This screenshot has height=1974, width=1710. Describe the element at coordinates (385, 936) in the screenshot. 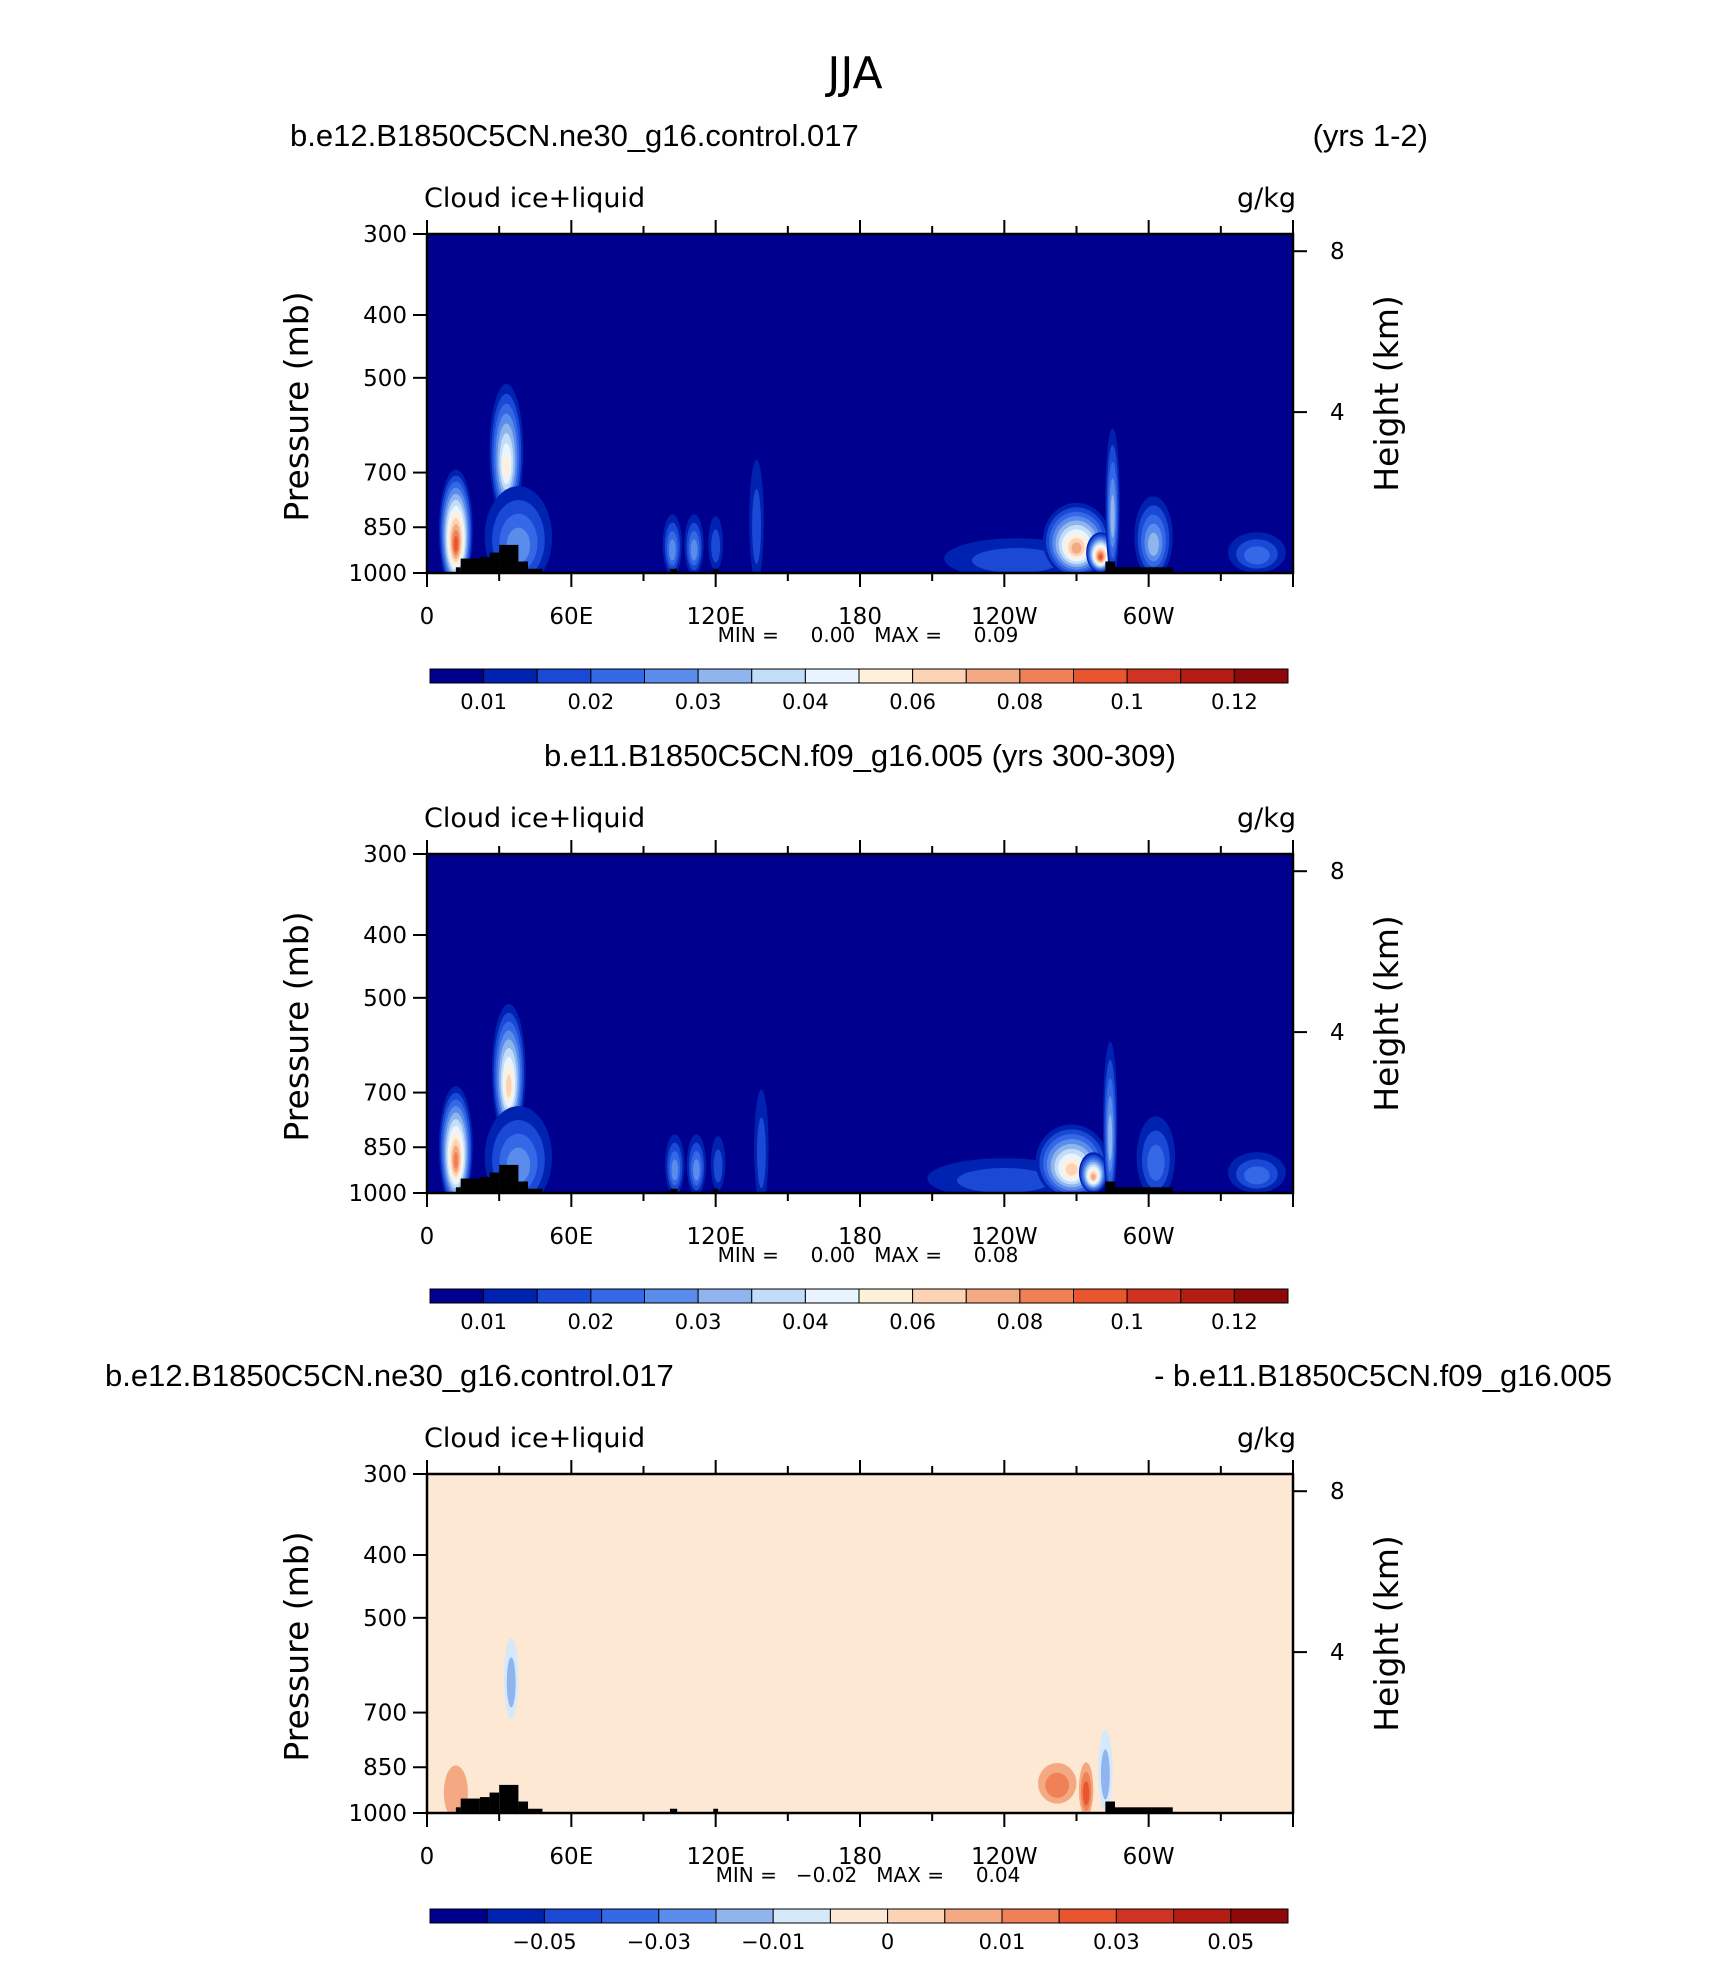

I see `y-tick-label: 400` at that location.